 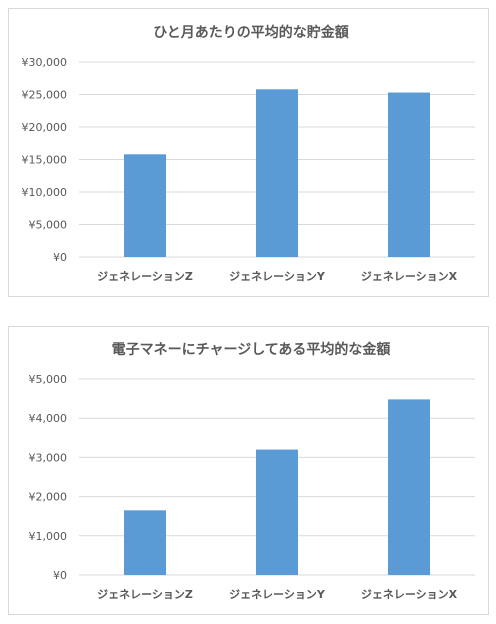 What do you see at coordinates (48, 457) in the screenshot?
I see `y-tick-label: ¥3,000` at bounding box center [48, 457].